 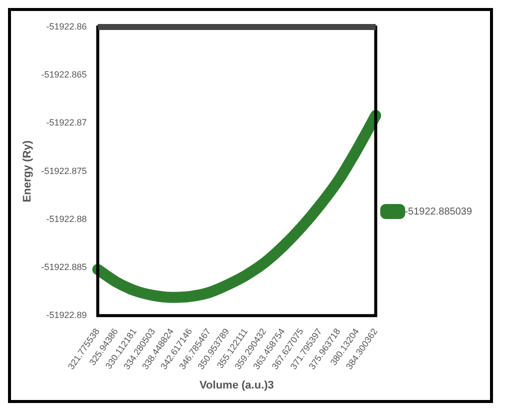 I want to click on y-tick-label: -51922.89, so click(x=66, y=315).